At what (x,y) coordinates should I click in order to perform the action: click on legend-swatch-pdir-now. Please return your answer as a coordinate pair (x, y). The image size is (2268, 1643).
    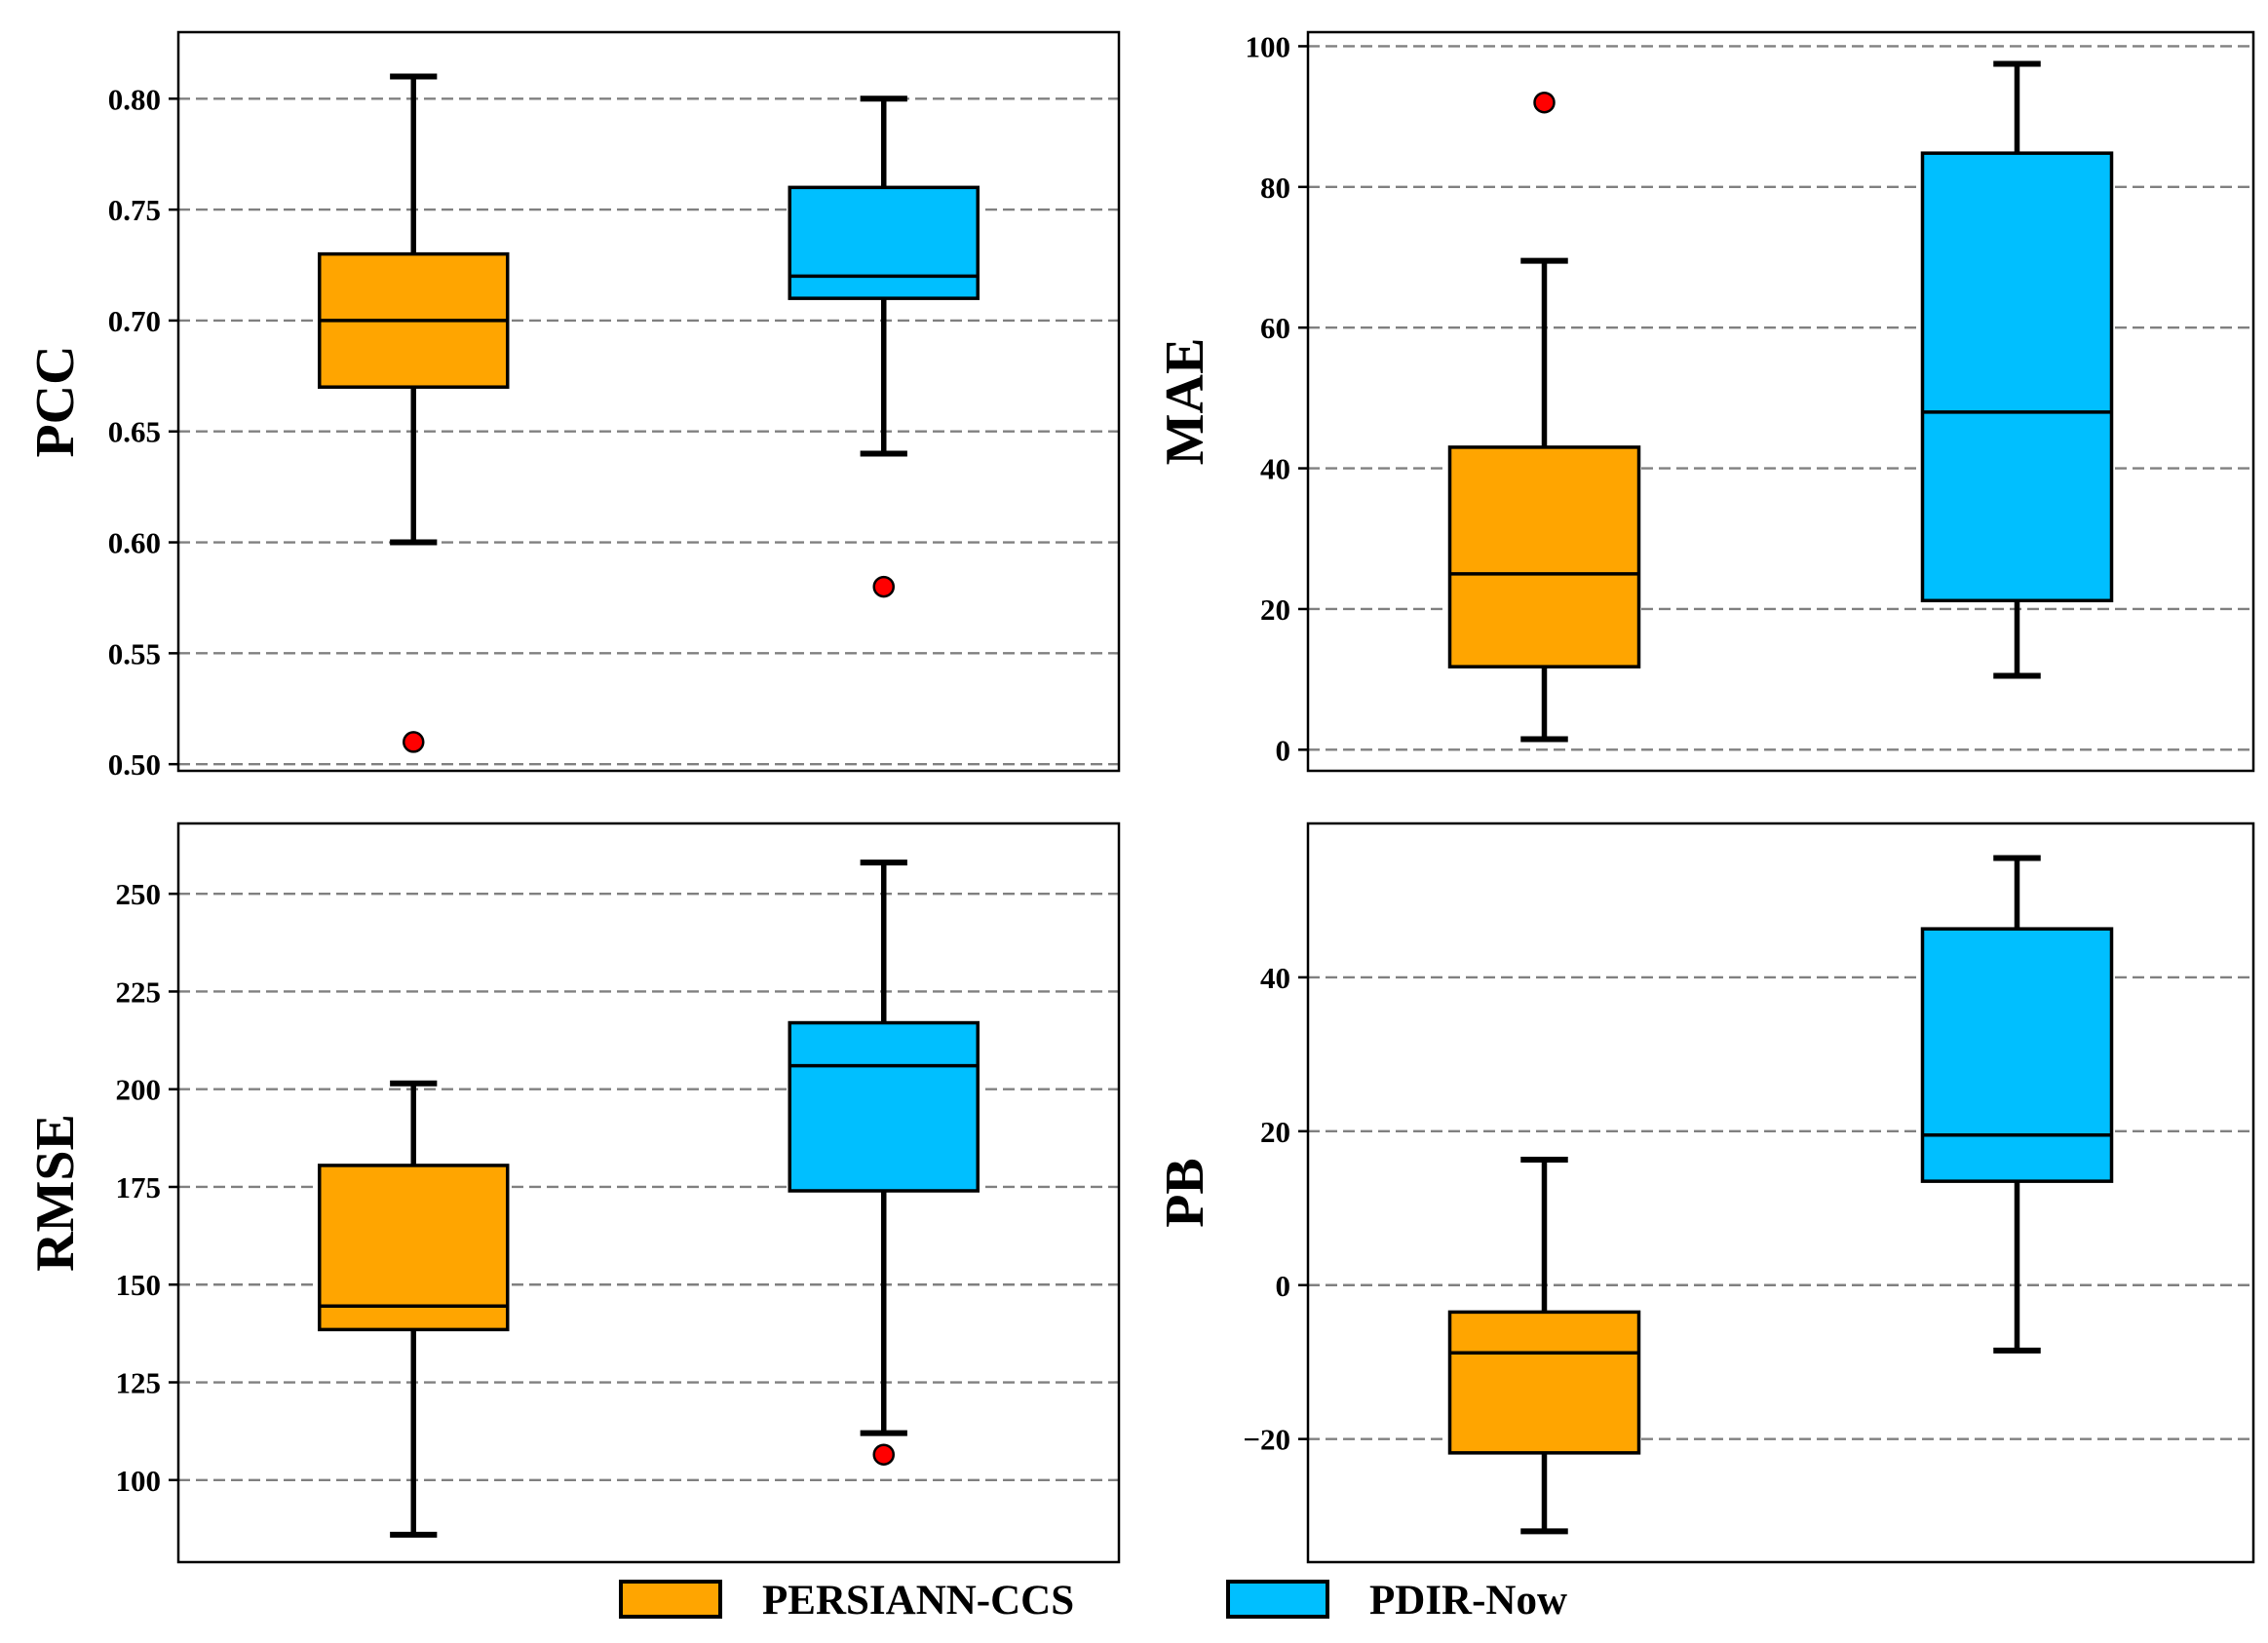
    Looking at the image, I should click on (1277, 1599).